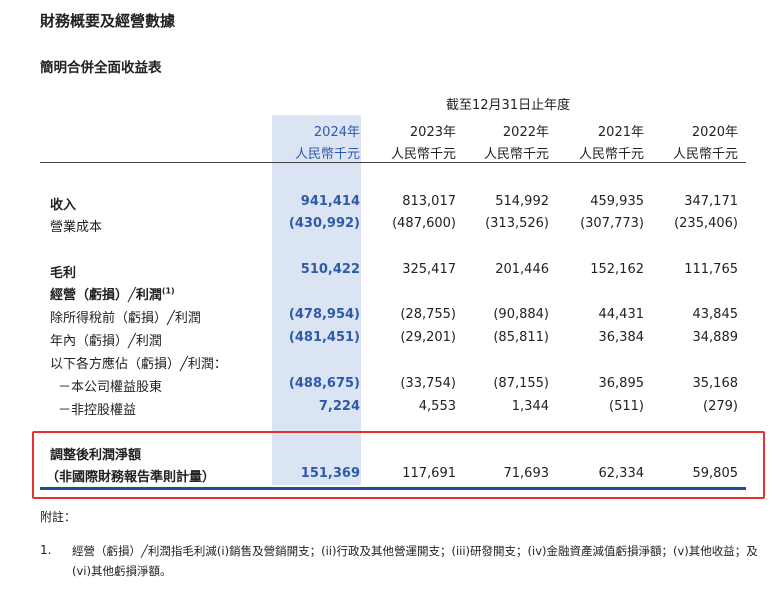 The image size is (782, 598). What do you see at coordinates (611, 154) in the screenshot?
I see `col-unit-2021: 人民幣千元` at bounding box center [611, 154].